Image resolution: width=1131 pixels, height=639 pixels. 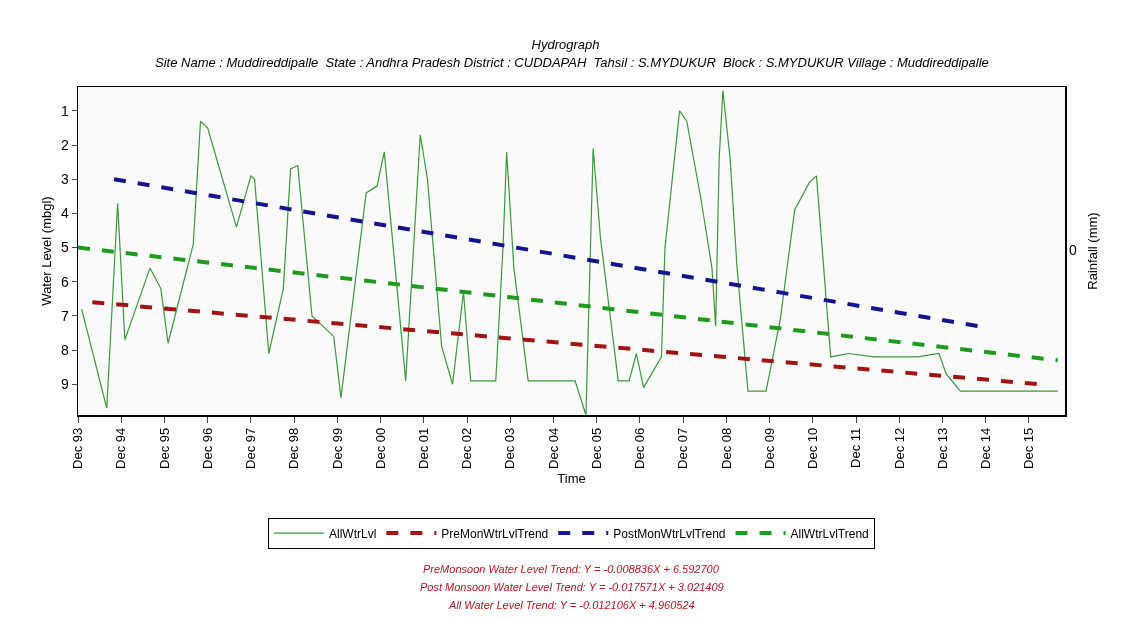 I want to click on x-tick-label: Dec 94, so click(x=121, y=448).